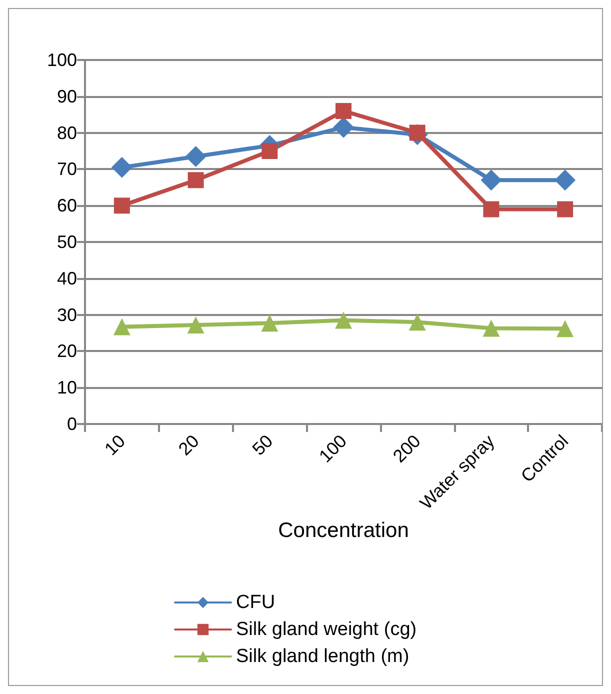  I want to click on x-axis-title: Concentration, so click(343, 530).